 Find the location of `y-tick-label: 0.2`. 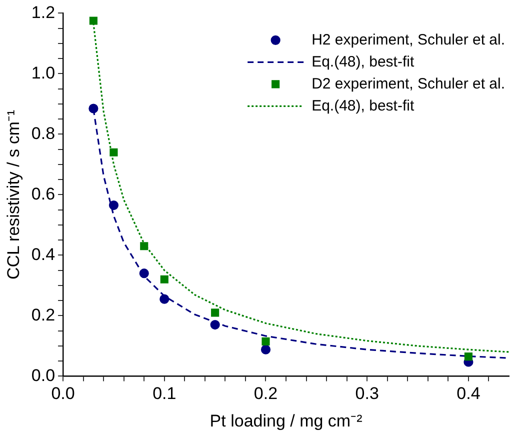

y-tick-label: 0.2 is located at coordinates (43, 314).